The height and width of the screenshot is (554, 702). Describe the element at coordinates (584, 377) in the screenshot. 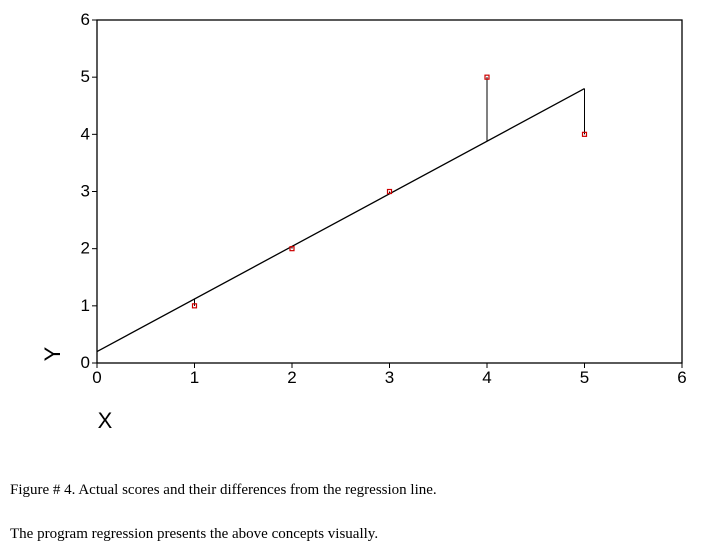

I see `x-tick-label: 5` at that location.